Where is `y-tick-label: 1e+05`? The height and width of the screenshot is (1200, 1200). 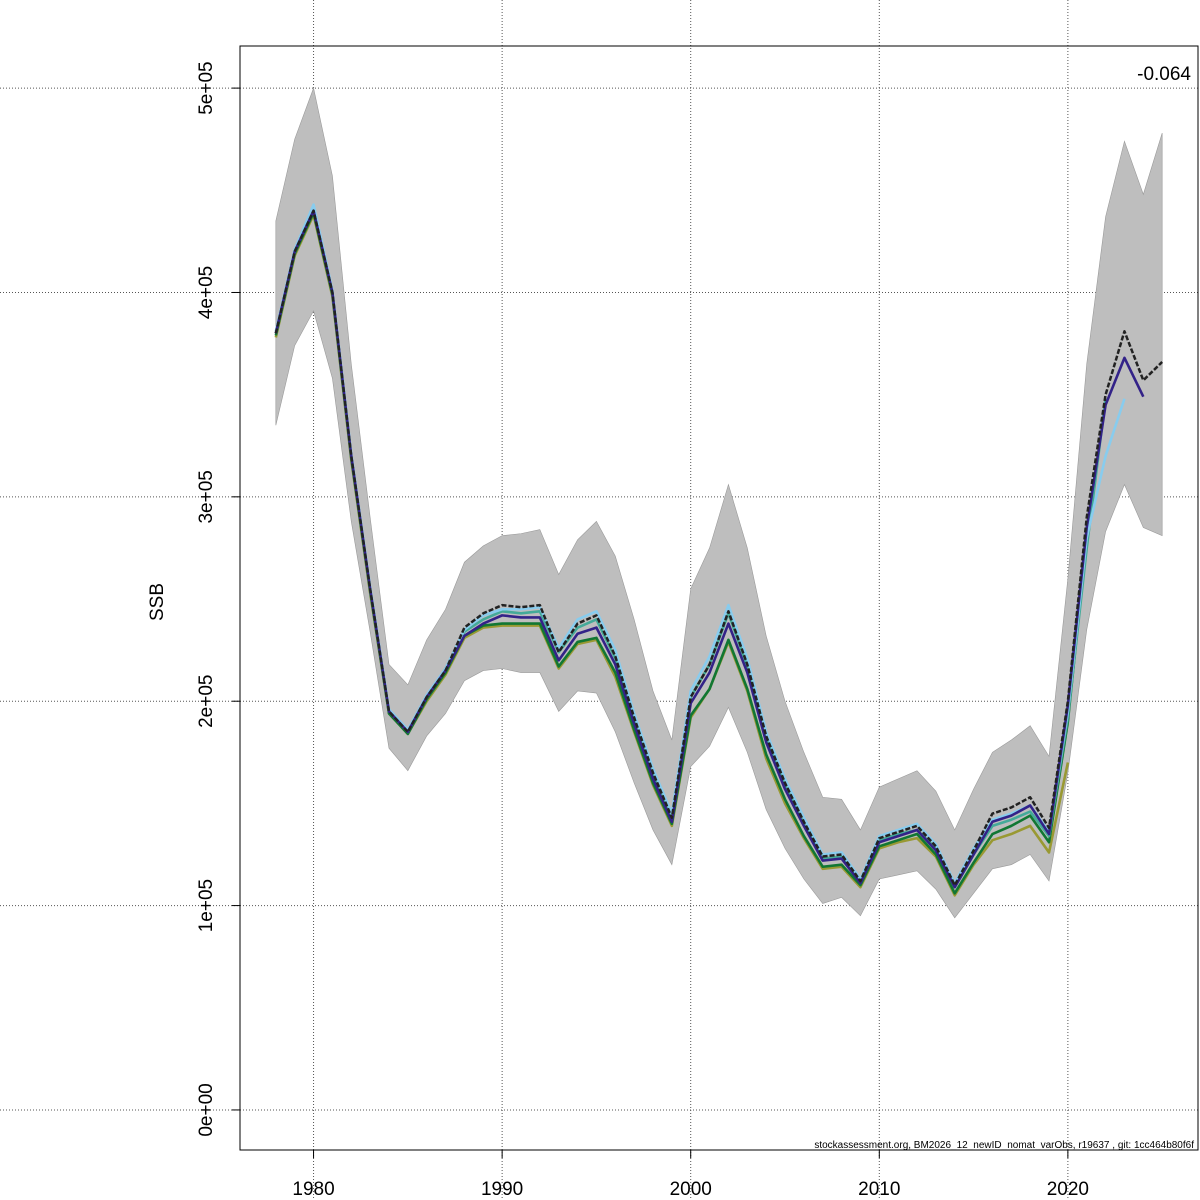
y-tick-label: 1e+05 is located at coordinates (206, 905).